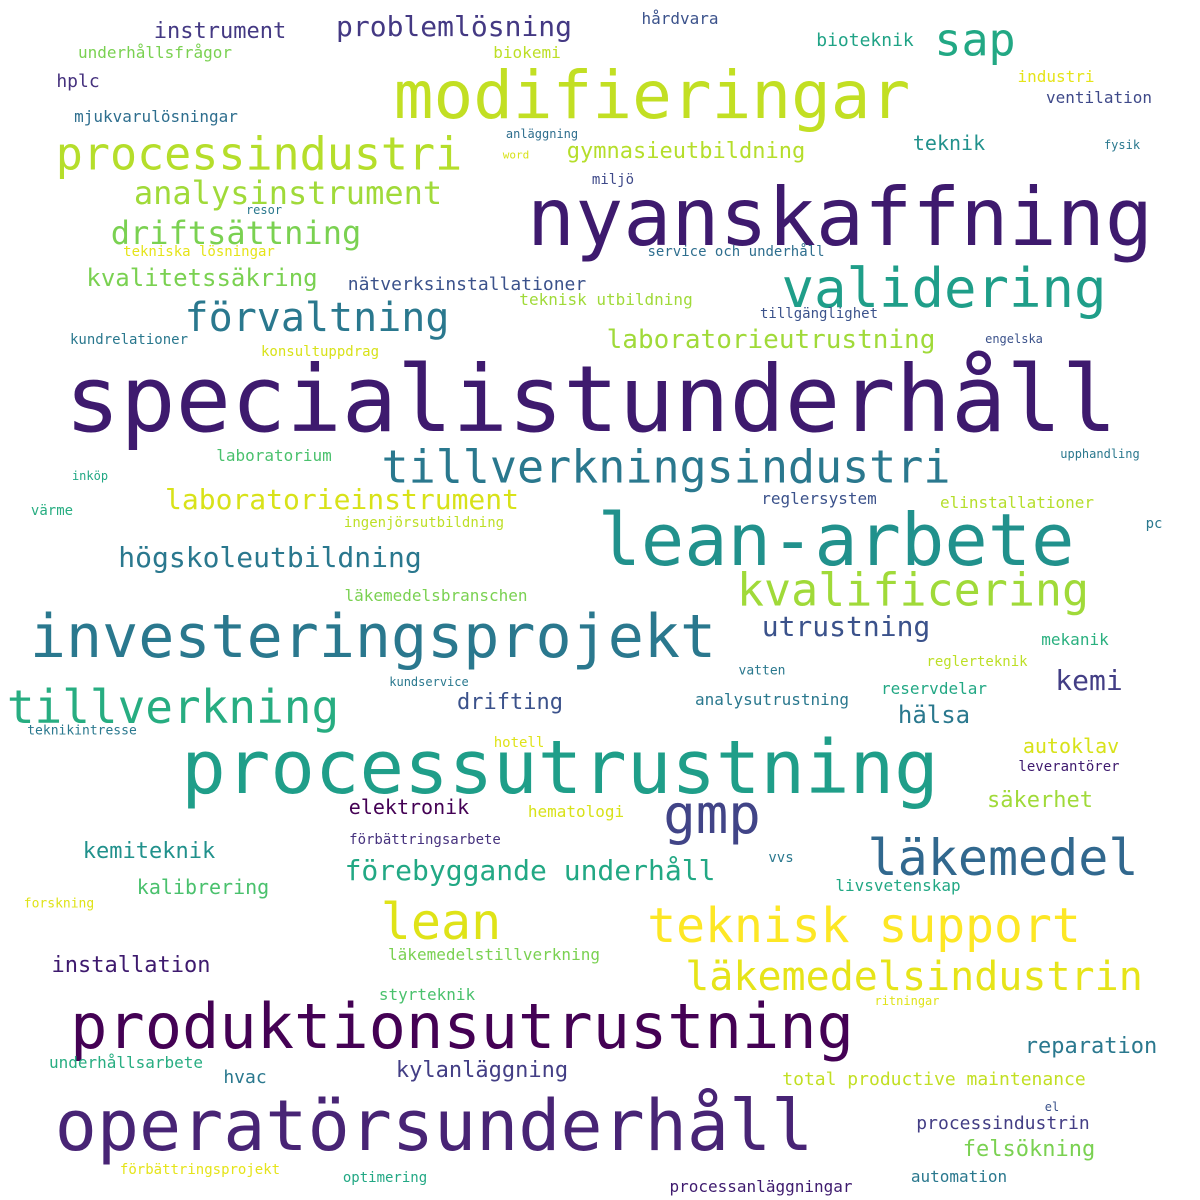 This screenshot has width=1200, height=1200. What do you see at coordinates (1003, 858) in the screenshot?
I see `cloud-word: läkemedel` at bounding box center [1003, 858].